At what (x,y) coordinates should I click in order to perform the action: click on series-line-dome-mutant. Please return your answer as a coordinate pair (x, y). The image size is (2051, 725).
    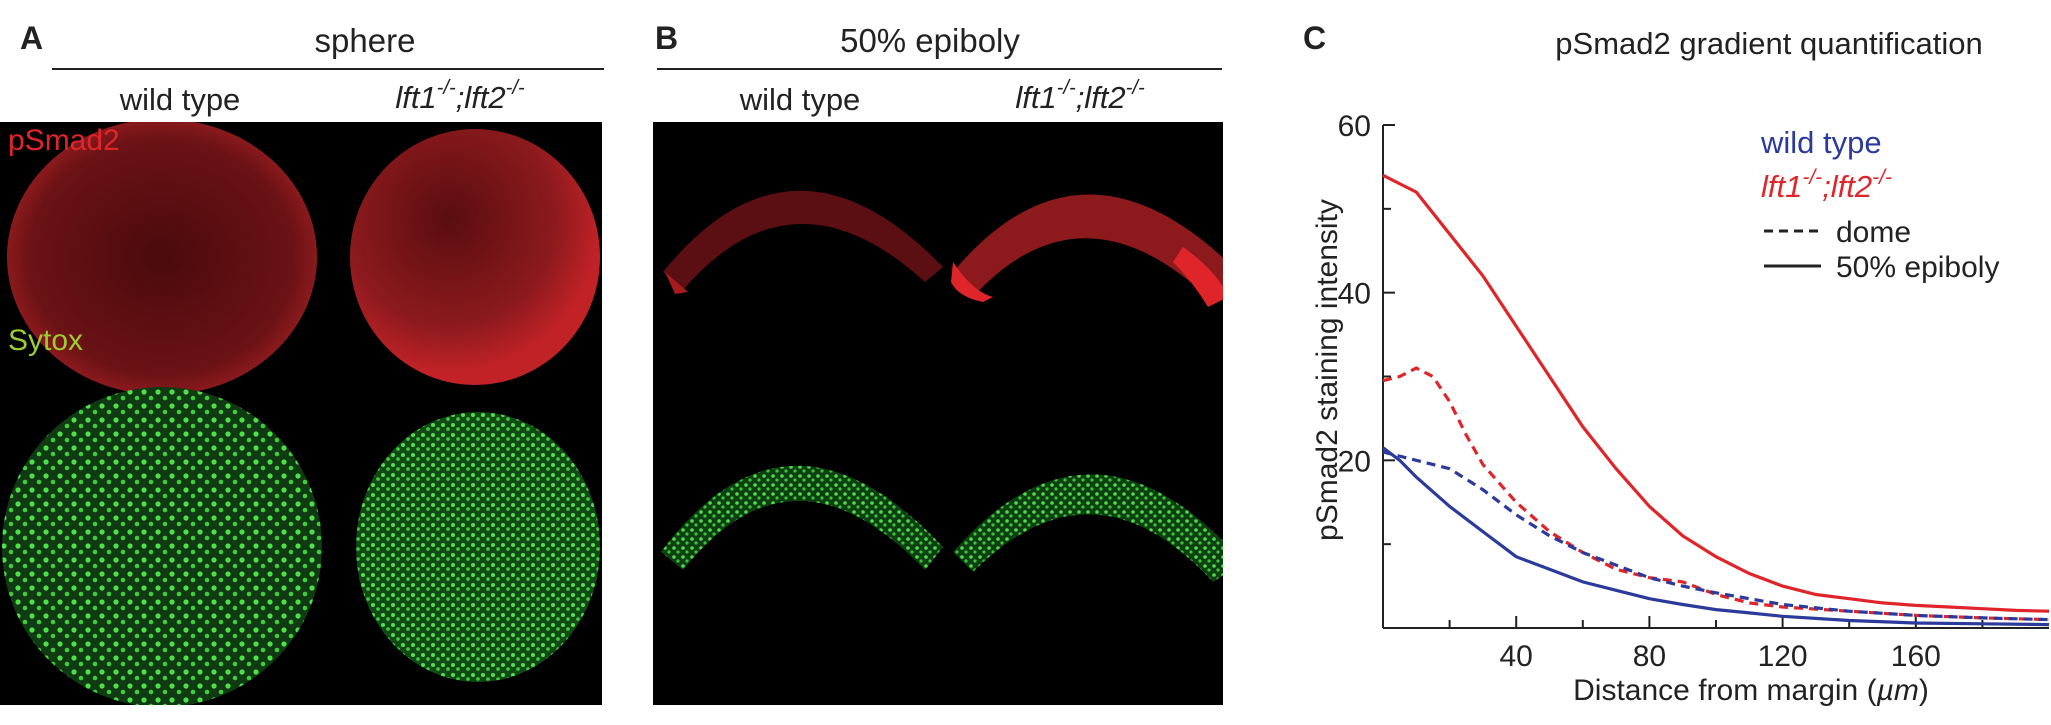
    Looking at the image, I should click on (1716, 494).